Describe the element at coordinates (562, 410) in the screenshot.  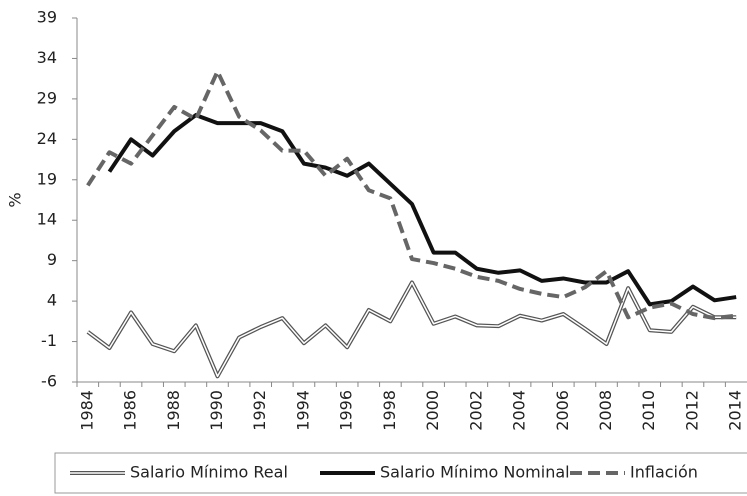
I see `x-tick-label: 2006` at that location.